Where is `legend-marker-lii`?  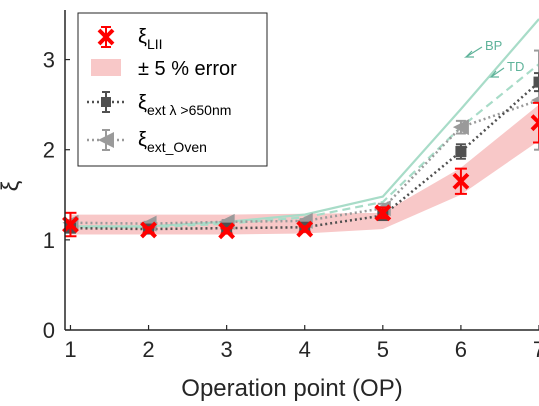
legend-marker-lii is located at coordinates (106, 37).